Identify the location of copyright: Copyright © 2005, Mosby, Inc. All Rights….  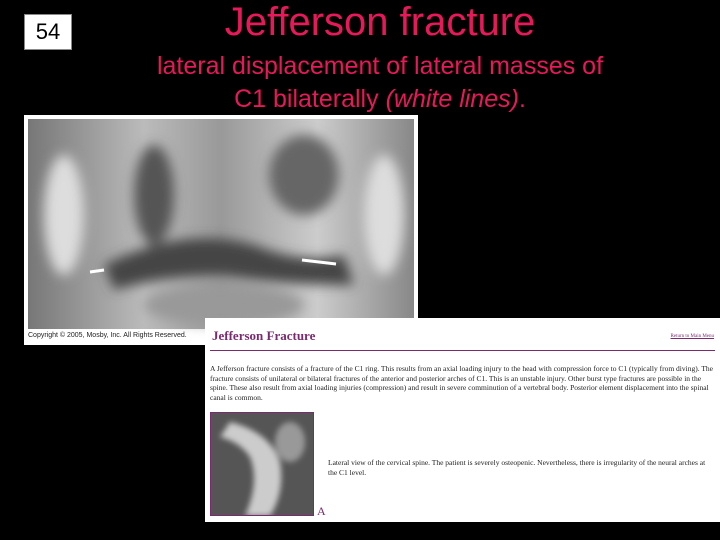
(107, 335).